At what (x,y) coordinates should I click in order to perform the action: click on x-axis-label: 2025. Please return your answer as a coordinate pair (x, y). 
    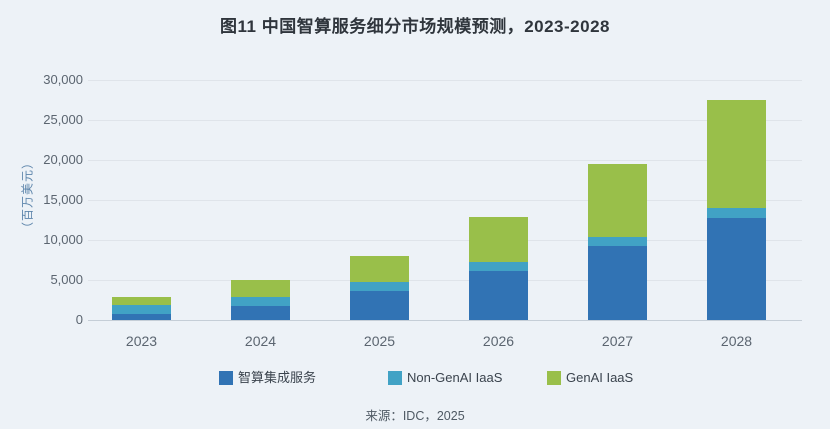
    Looking at the image, I should click on (379, 341).